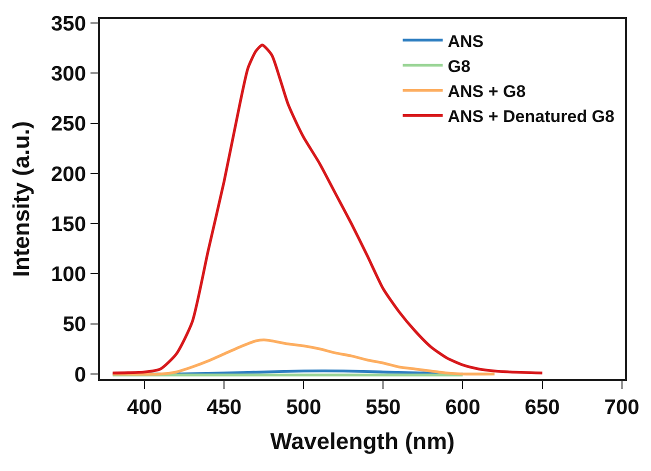  What do you see at coordinates (224, 407) in the screenshot?
I see `x-tick-label: 450` at bounding box center [224, 407].